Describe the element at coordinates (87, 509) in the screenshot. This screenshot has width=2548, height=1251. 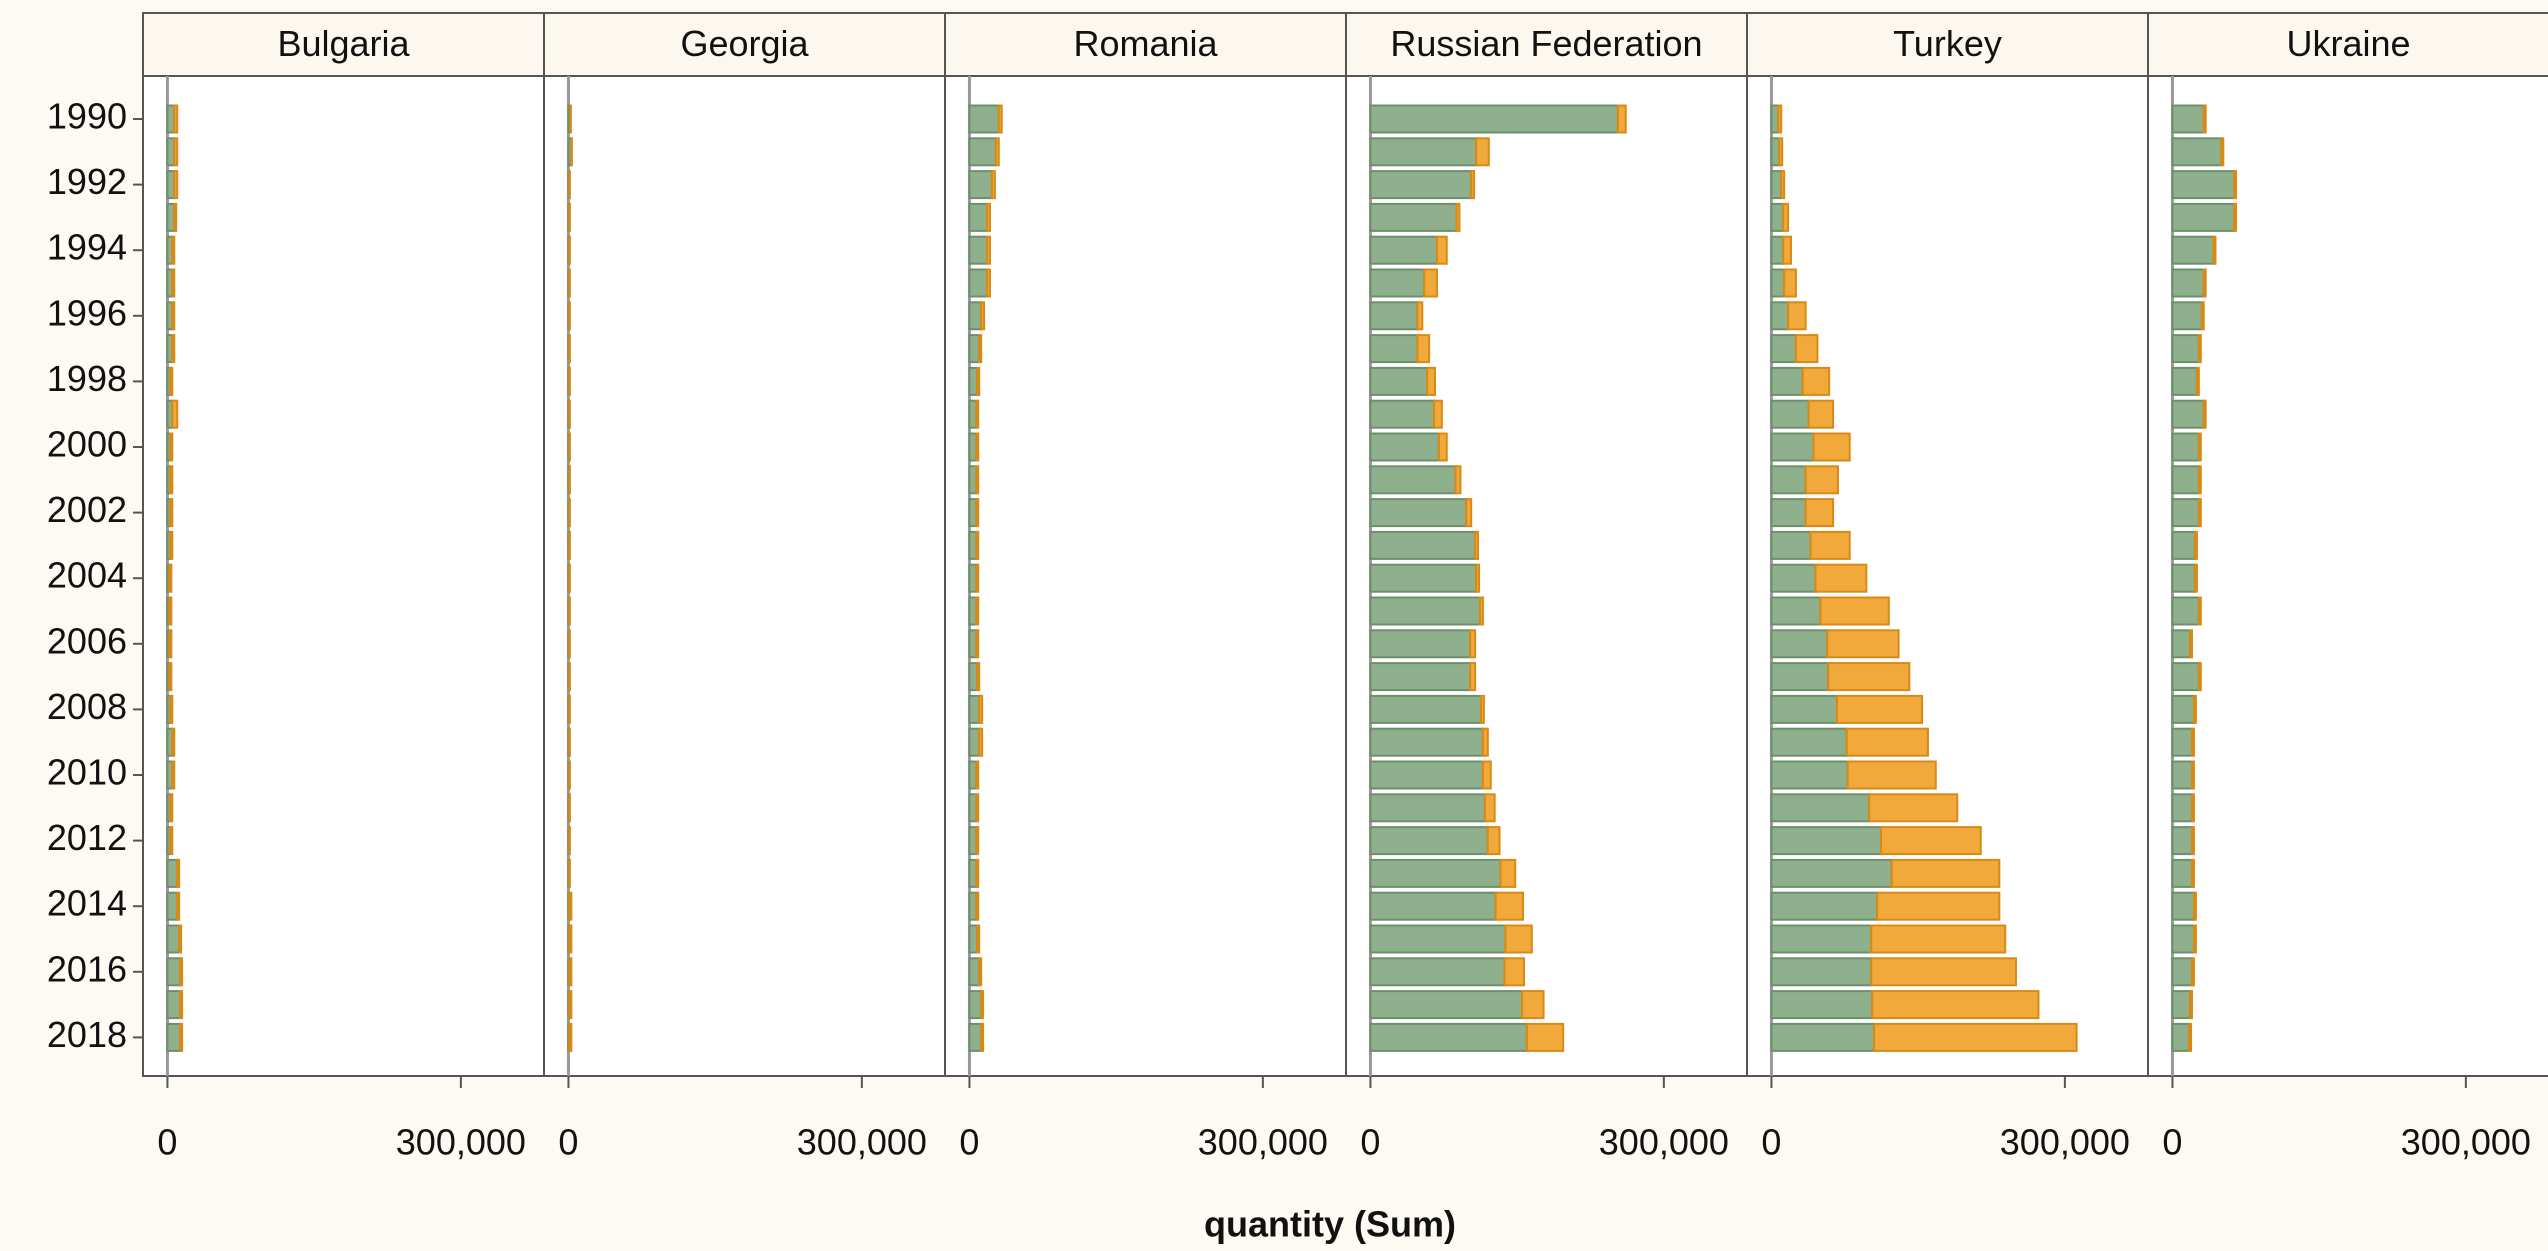
I see `y-tick-label: 2002` at that location.